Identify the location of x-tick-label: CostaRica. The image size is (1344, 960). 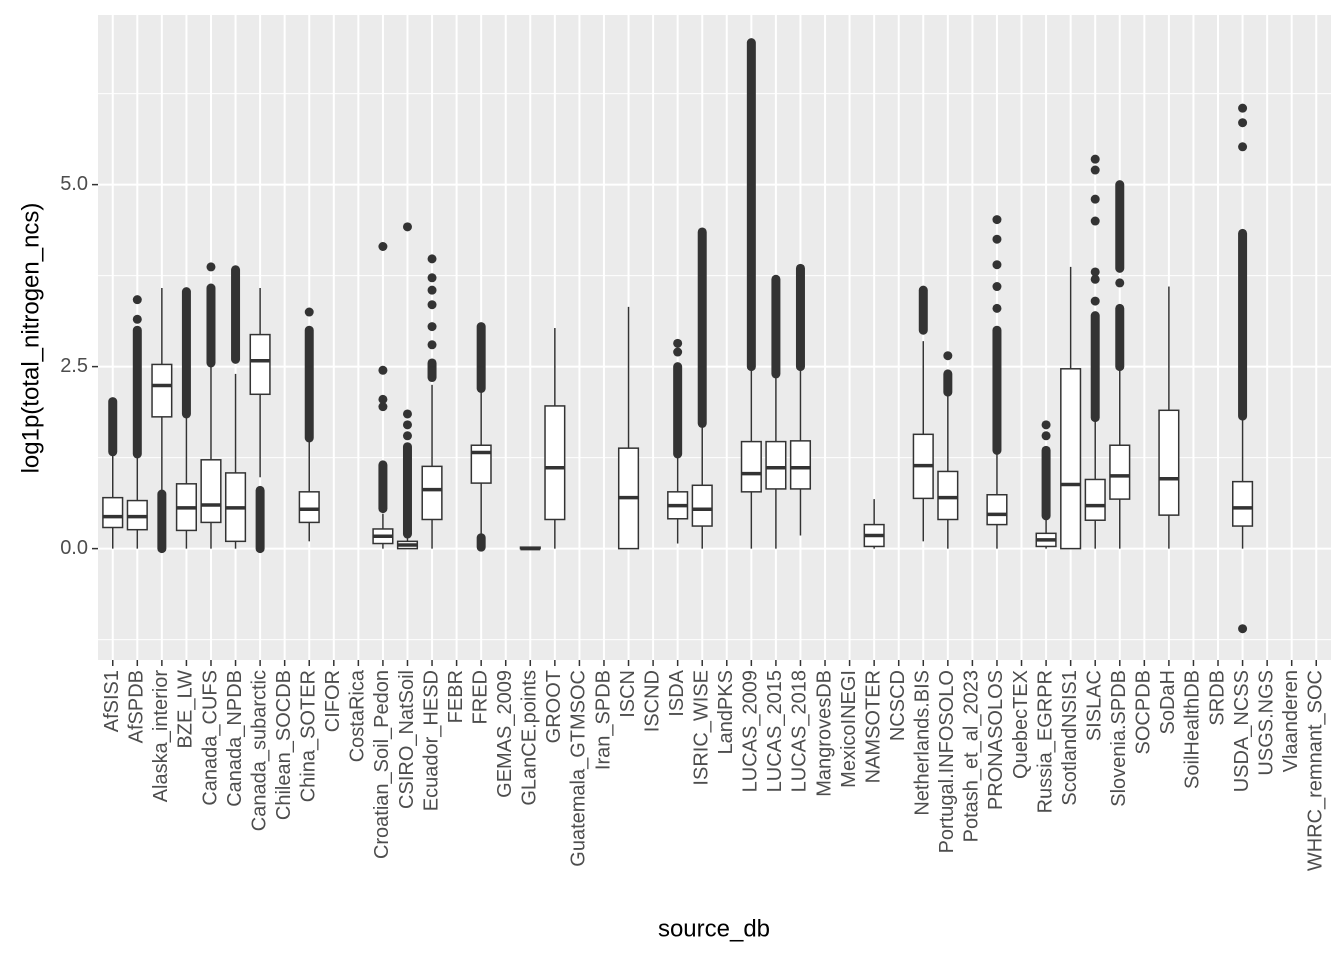
(358, 715).